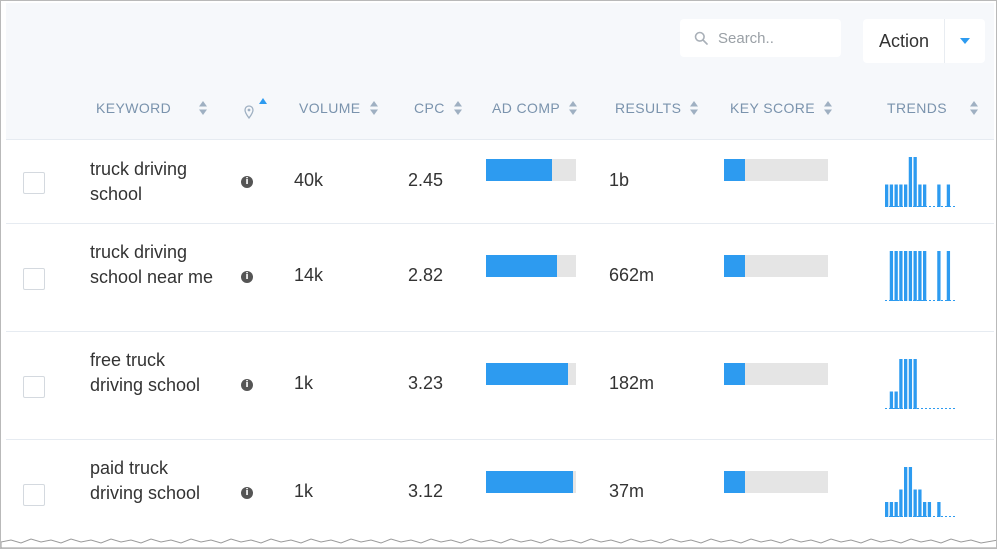 The width and height of the screenshot is (997, 549). I want to click on search-box, so click(760, 38).